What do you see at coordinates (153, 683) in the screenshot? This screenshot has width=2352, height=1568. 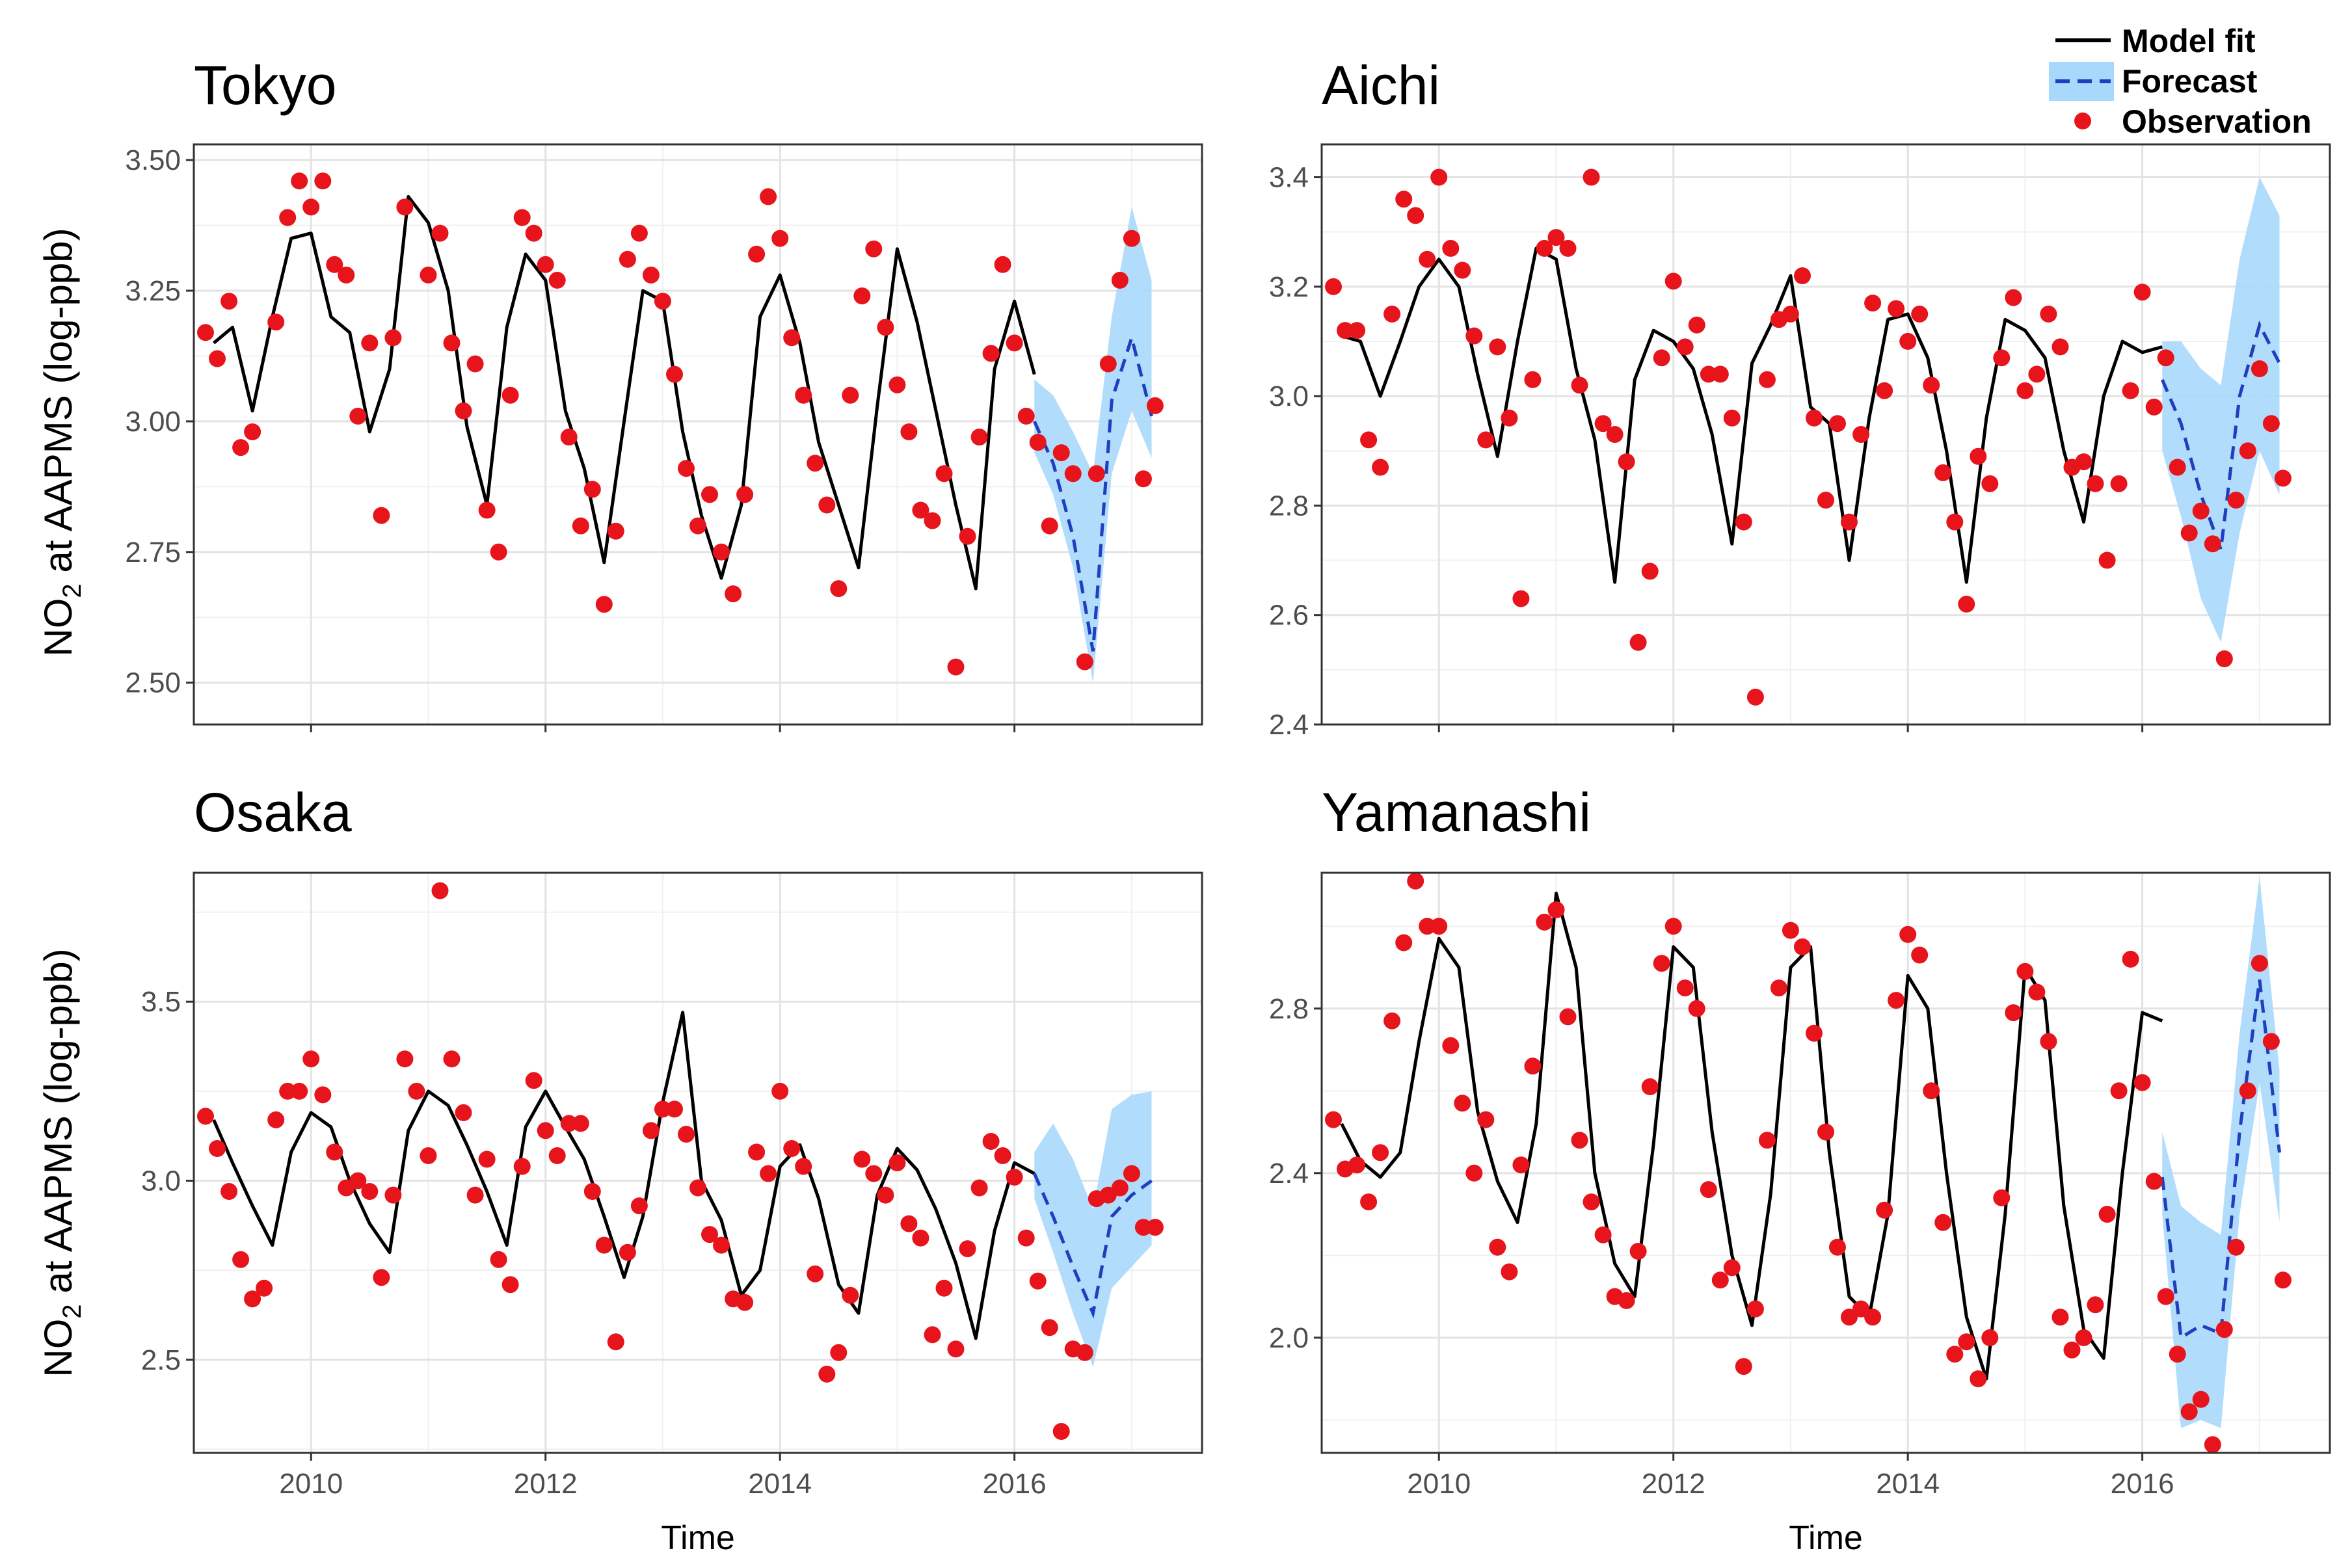 I see `y-tick-label: 2.50` at bounding box center [153, 683].